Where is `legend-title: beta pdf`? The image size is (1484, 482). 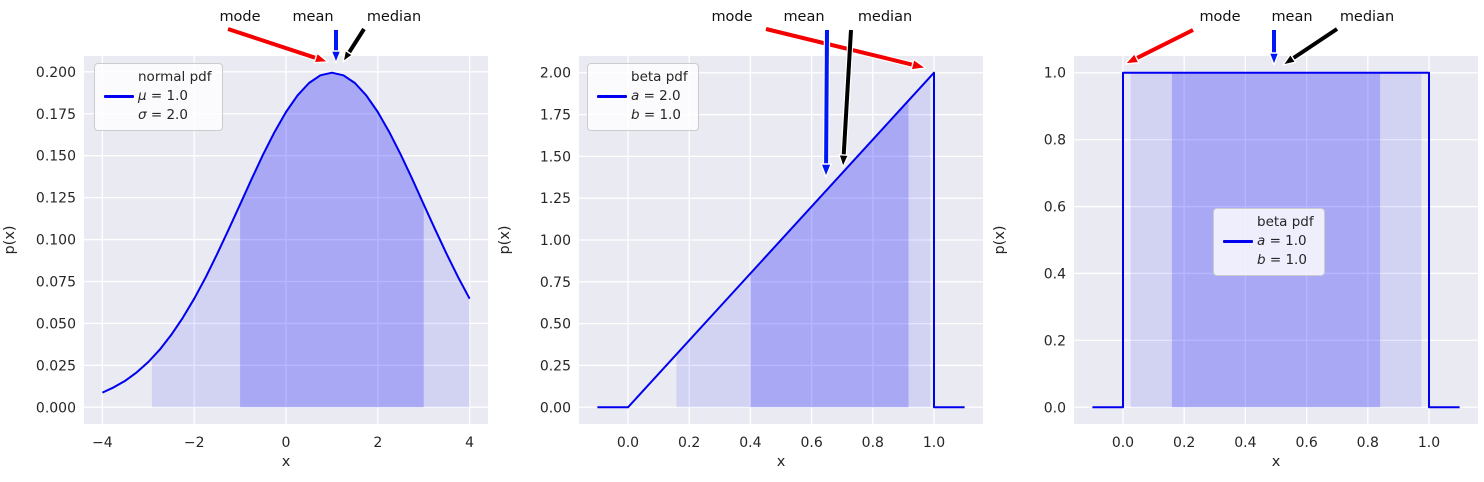
legend-title: beta pdf is located at coordinates (1285, 222).